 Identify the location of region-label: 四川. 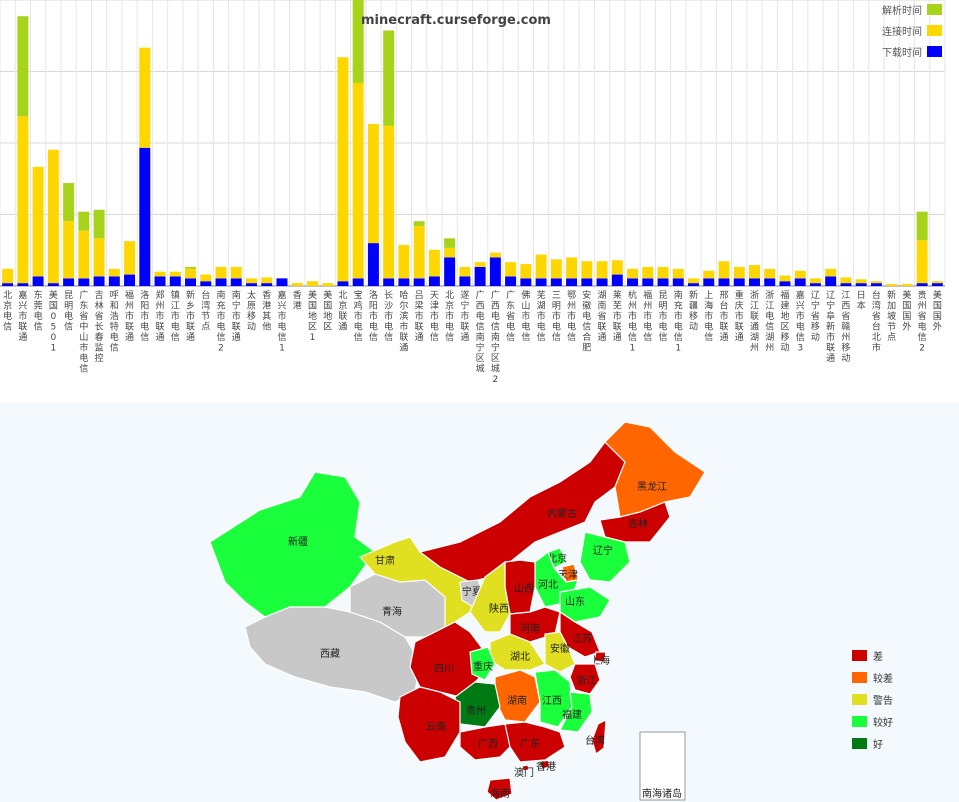
(444, 669).